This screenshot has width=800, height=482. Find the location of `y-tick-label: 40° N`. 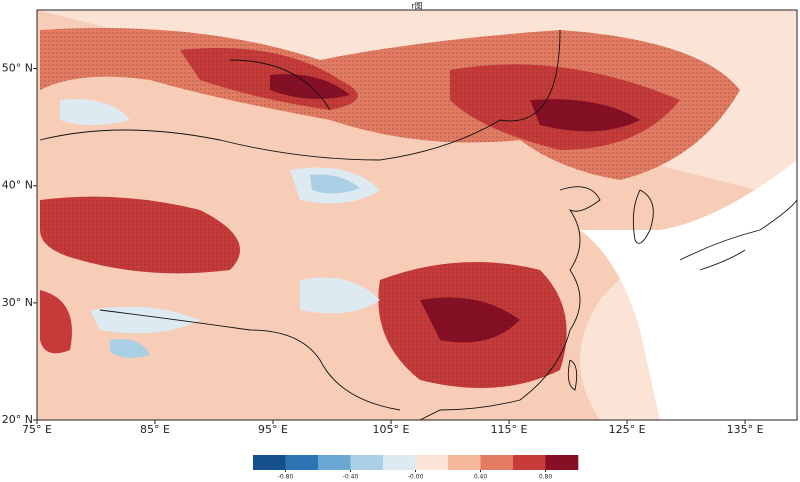

y-tick-label: 40° N is located at coordinates (17, 185).